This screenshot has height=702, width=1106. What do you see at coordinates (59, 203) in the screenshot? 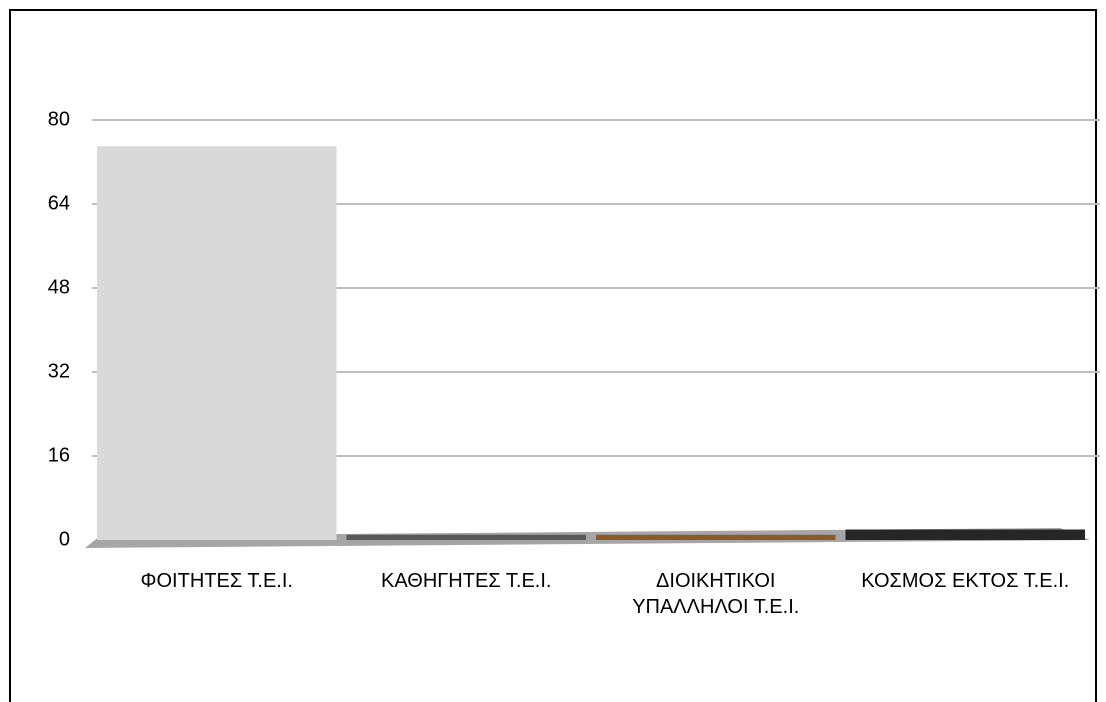
I see `y-tick-label: 64` at bounding box center [59, 203].